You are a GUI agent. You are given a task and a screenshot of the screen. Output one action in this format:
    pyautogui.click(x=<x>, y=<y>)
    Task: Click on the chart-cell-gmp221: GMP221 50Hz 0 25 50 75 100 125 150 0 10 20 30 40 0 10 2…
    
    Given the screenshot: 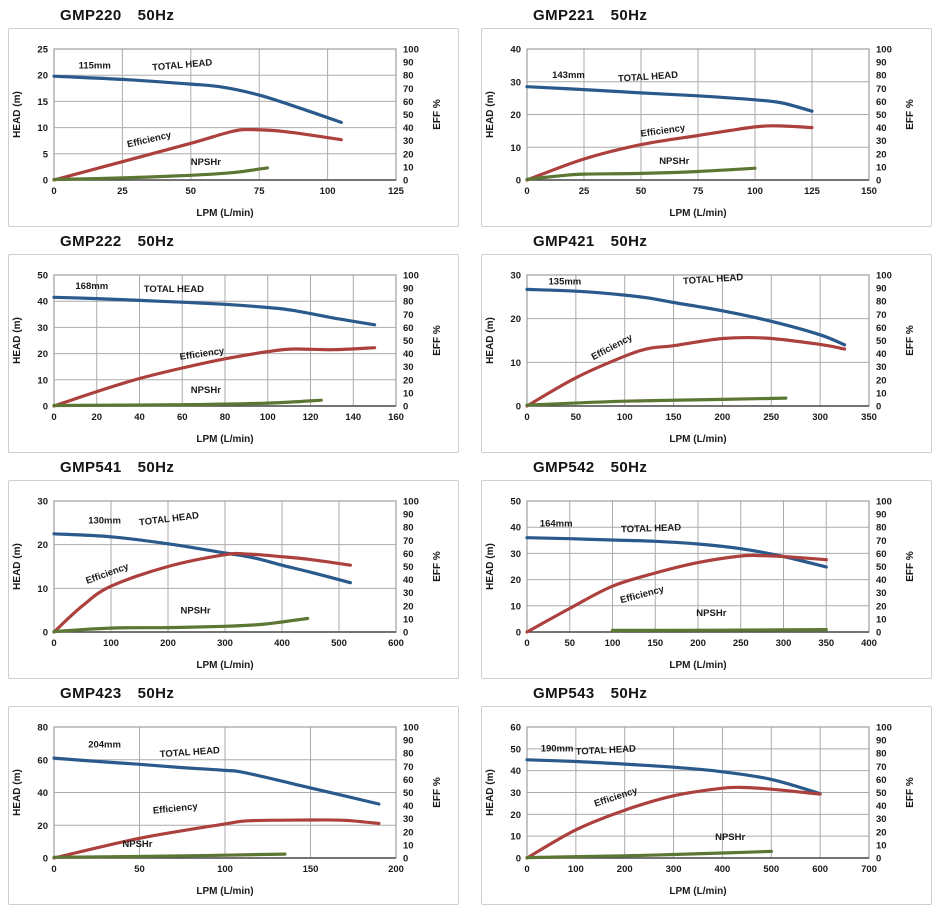 What is the action you would take?
    pyautogui.click(x=706, y=116)
    